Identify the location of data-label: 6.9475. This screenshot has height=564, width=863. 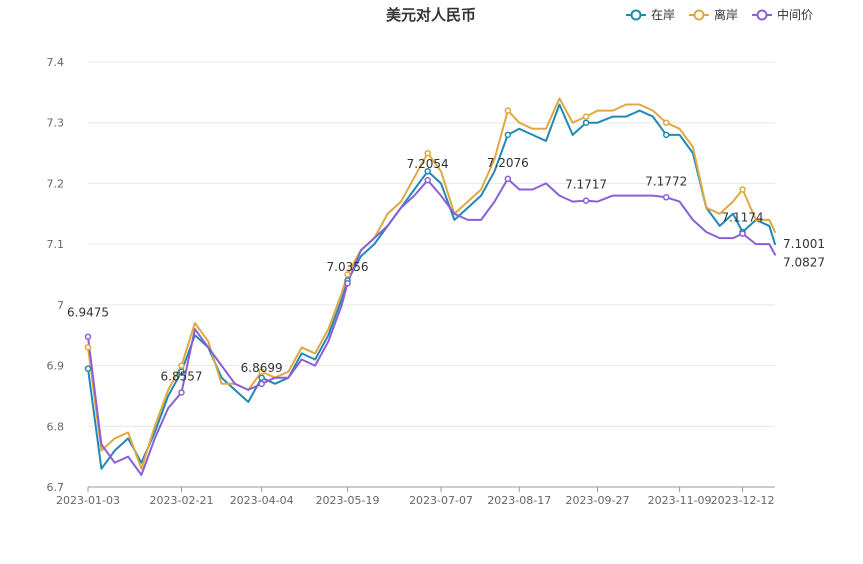
(88, 313).